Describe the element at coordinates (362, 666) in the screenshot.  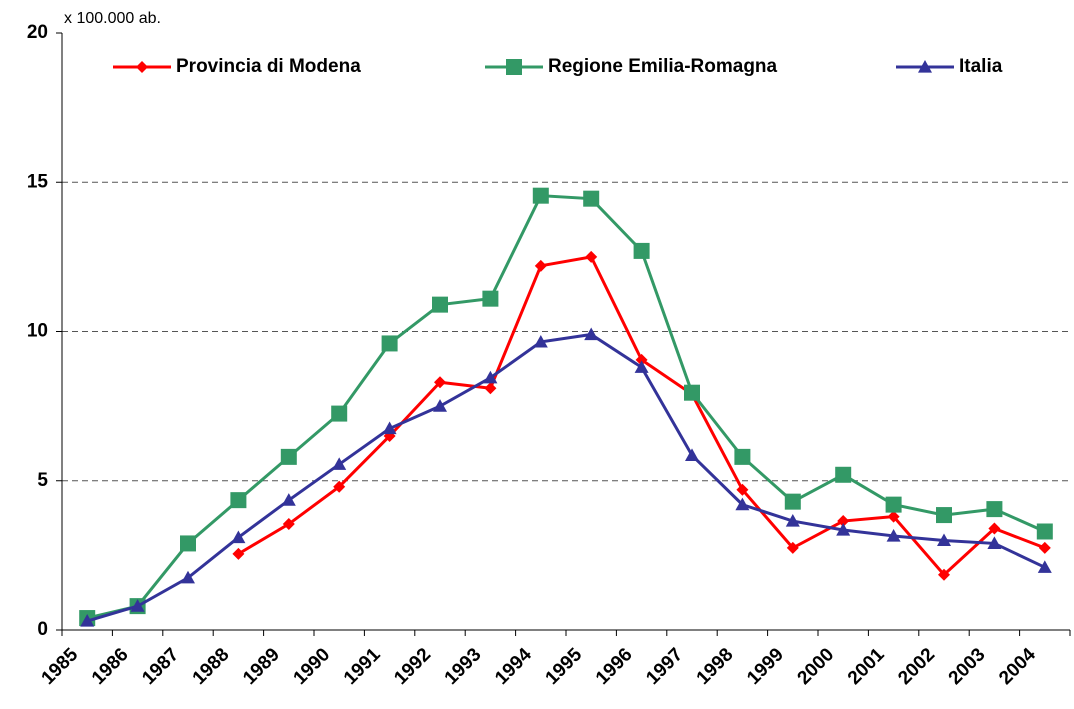
I see `x-tick-label: 1991` at that location.